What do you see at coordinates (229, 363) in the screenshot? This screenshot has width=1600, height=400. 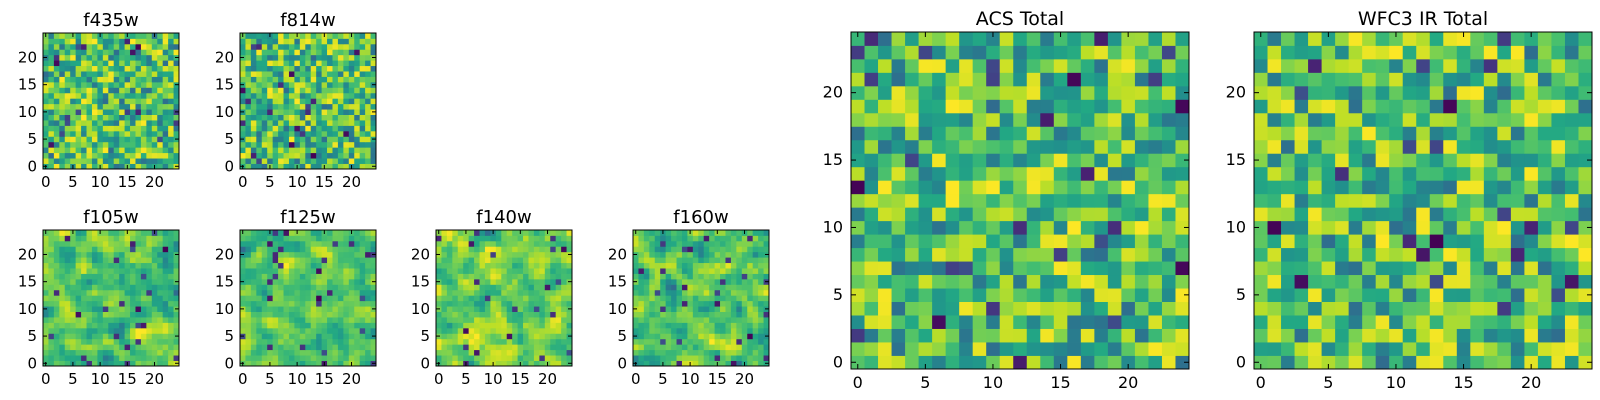 I see `y-tick-label: 0` at bounding box center [229, 363].